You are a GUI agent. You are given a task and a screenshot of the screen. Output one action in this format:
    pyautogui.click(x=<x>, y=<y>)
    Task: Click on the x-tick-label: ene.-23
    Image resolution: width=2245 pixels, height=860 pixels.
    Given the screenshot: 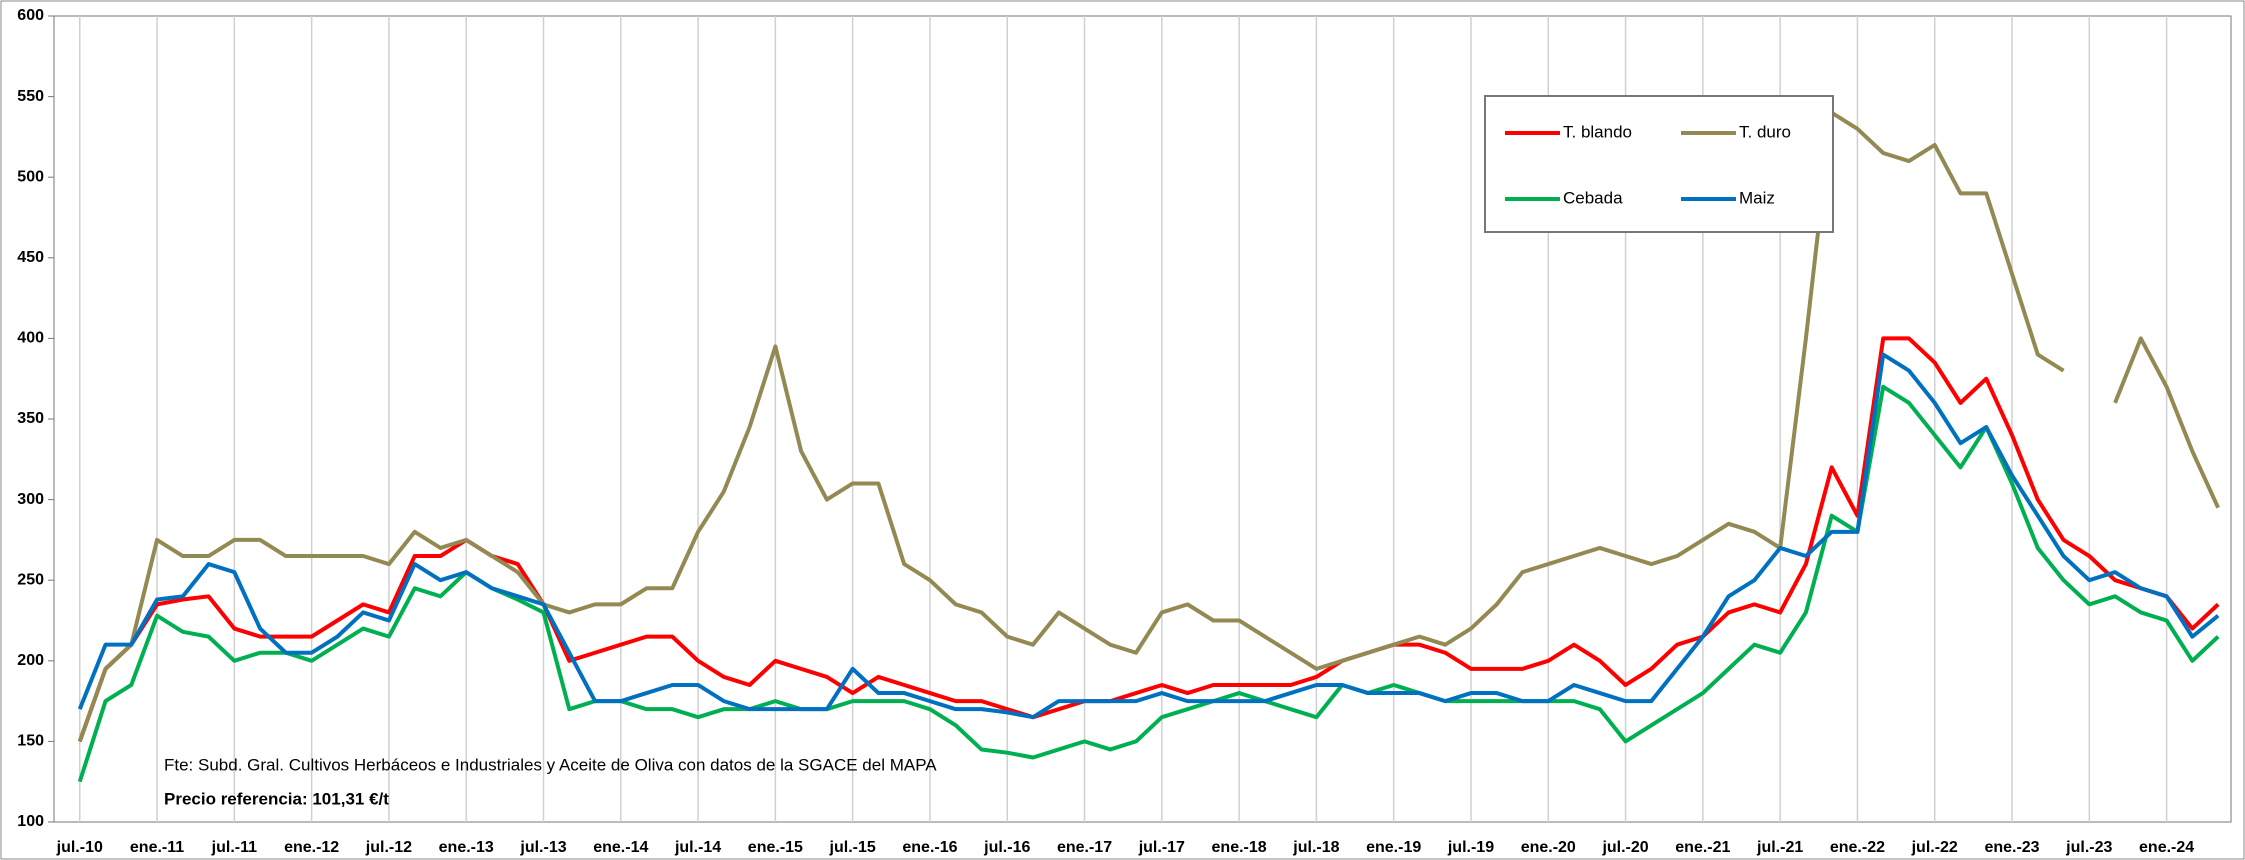 What is the action you would take?
    pyautogui.click(x=2011, y=847)
    